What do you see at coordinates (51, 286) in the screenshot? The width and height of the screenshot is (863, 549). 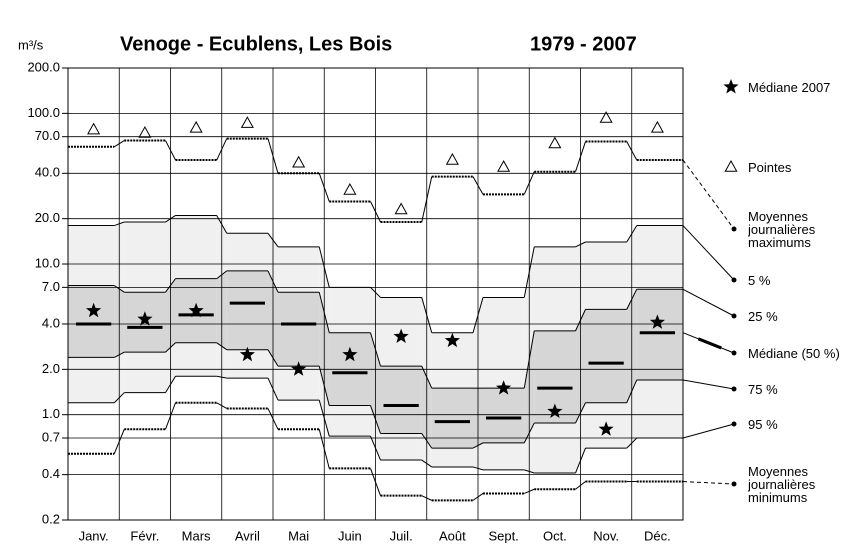 I see `y-tick-label: 7.0` at bounding box center [51, 286].